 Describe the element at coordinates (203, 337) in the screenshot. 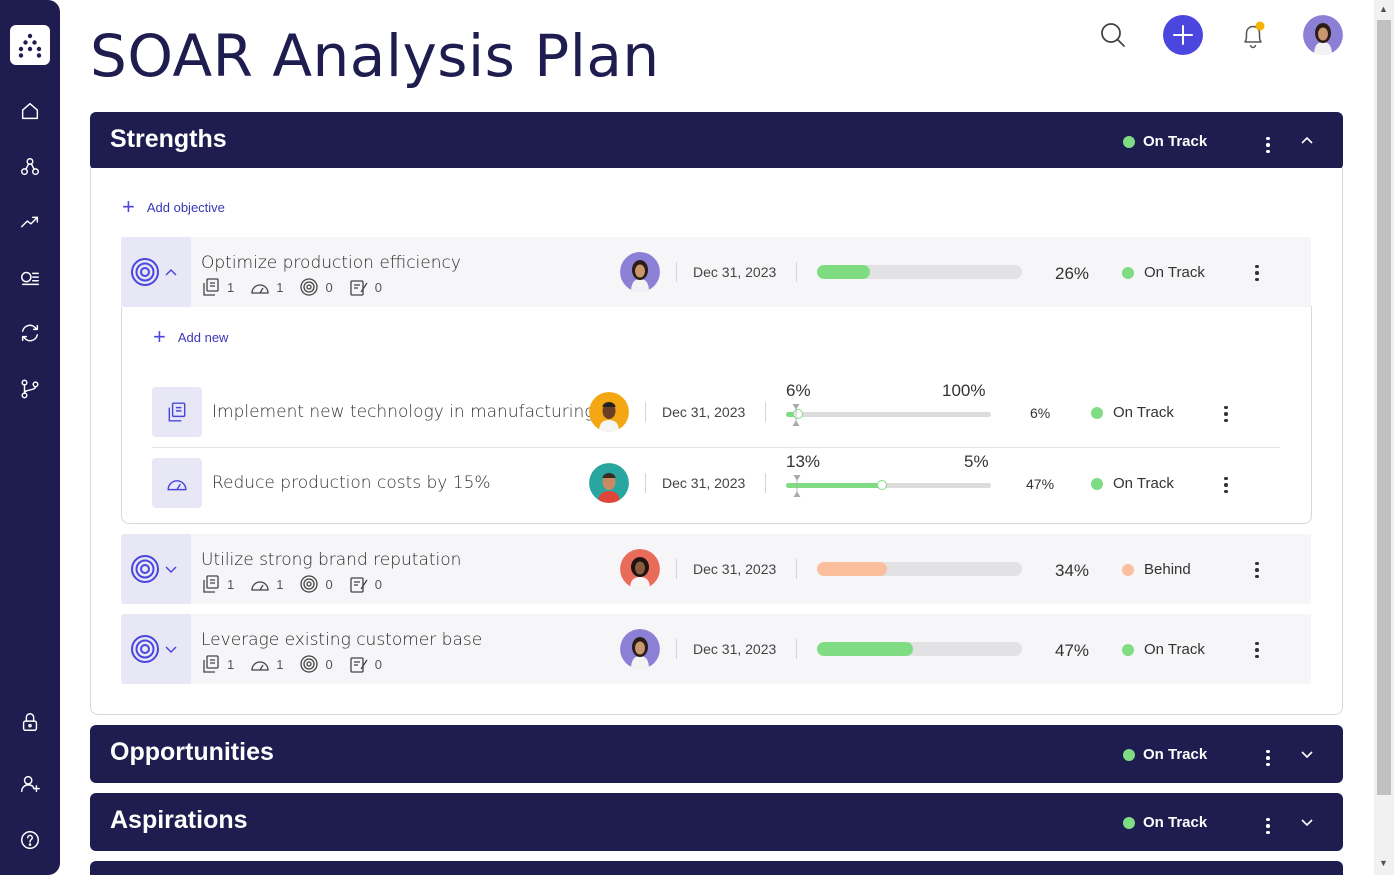

I see `add-new-label: Add new` at that location.